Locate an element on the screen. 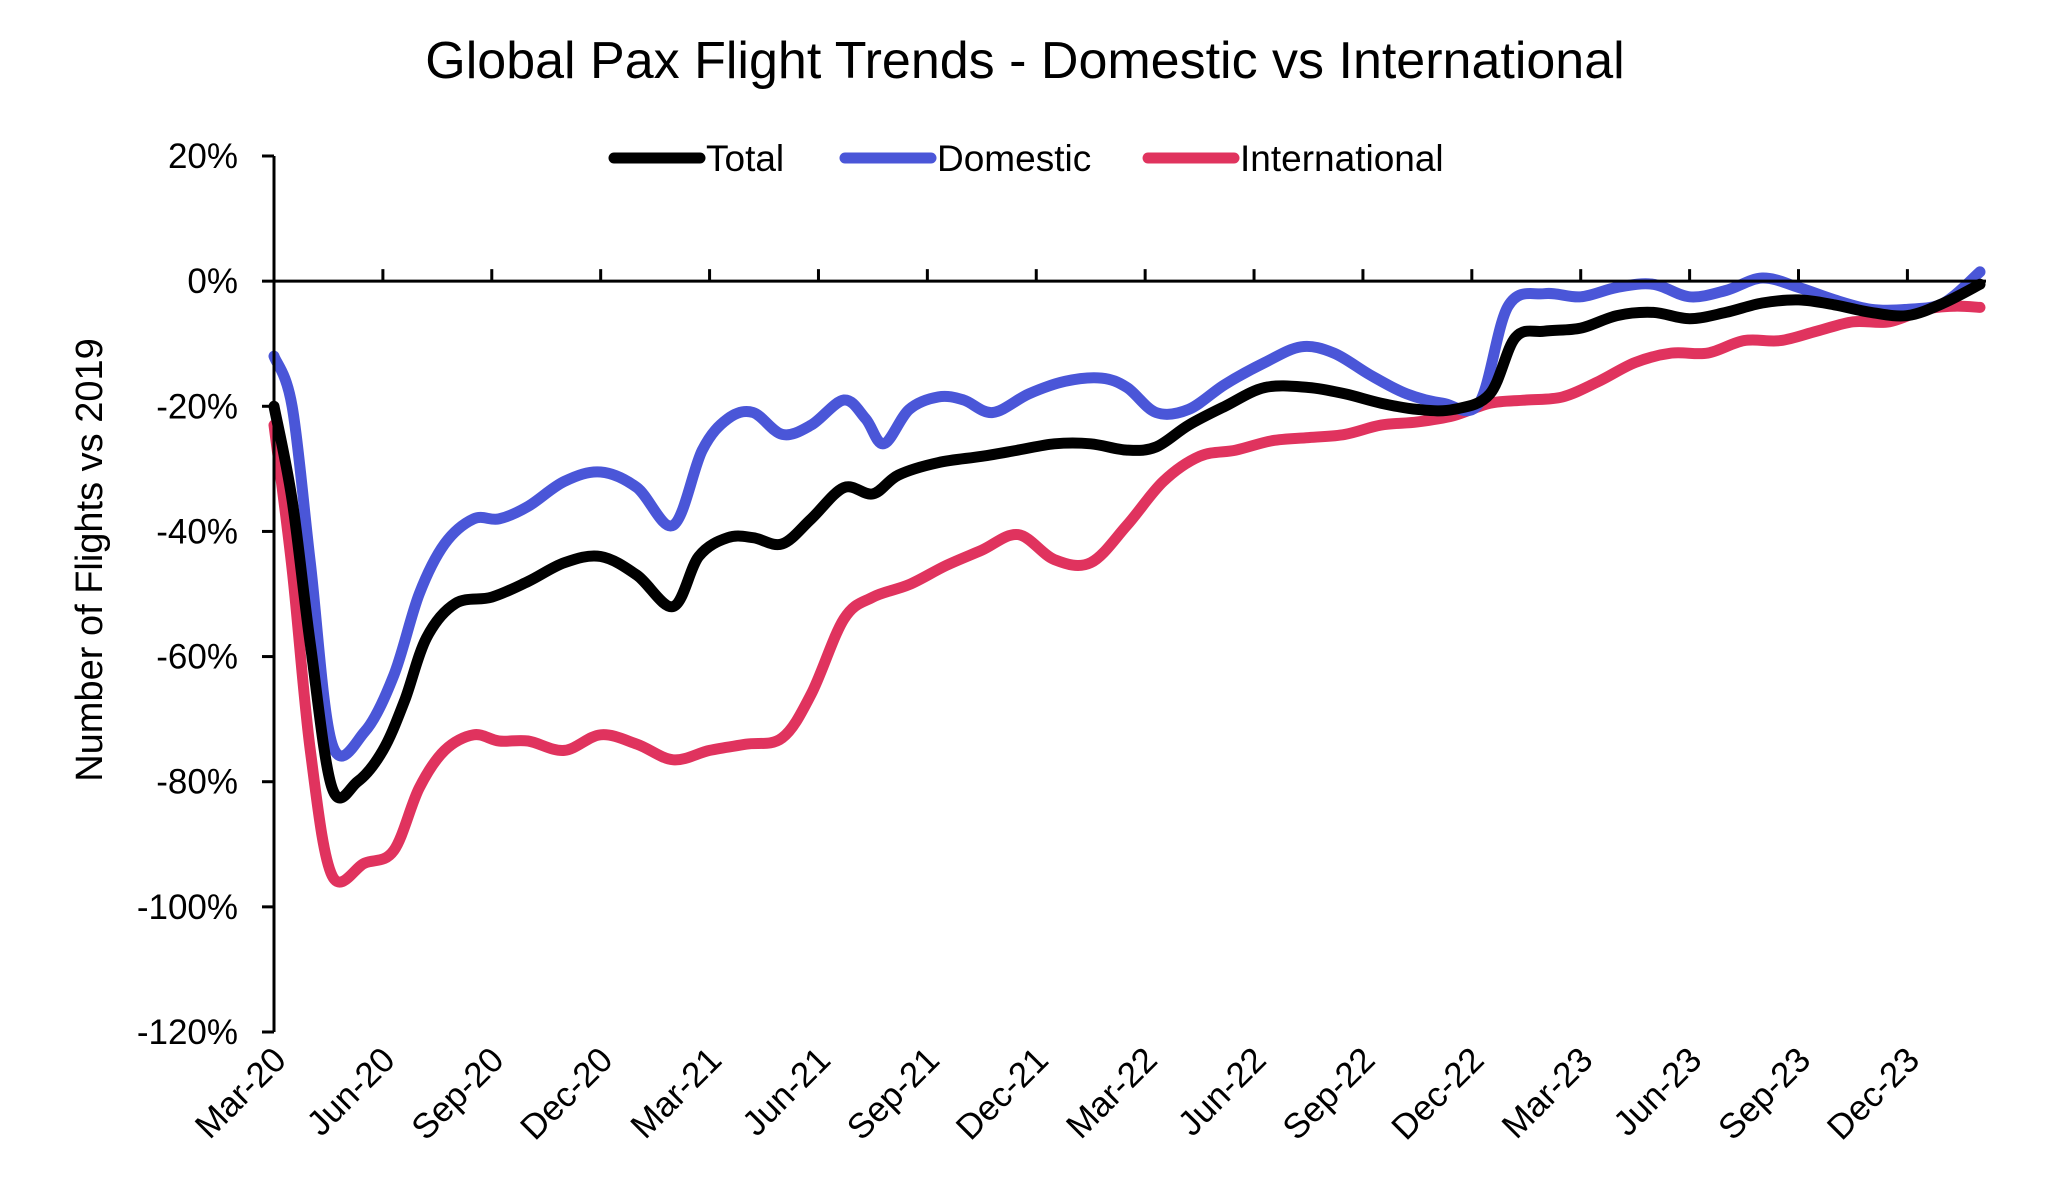  x-tick-label: Mar-23 is located at coordinates (1547, 1093).